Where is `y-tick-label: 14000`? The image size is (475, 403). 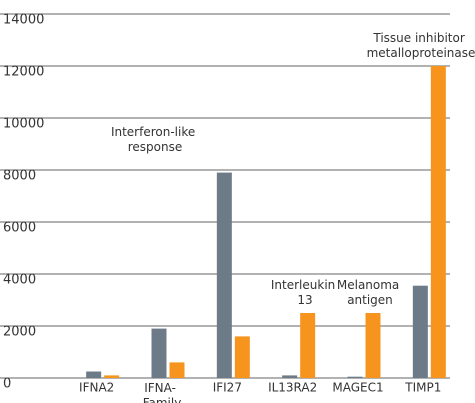 y-tick-label: 14000 is located at coordinates (23, 20).